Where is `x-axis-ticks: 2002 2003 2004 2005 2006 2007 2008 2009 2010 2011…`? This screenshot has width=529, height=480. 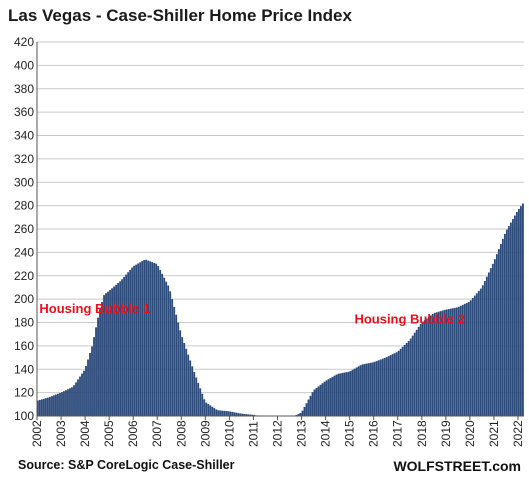
x-axis-ticks: 2002 2003 2004 2005 2006 2007 2008 2009 2010 2011… is located at coordinates (277, 431).